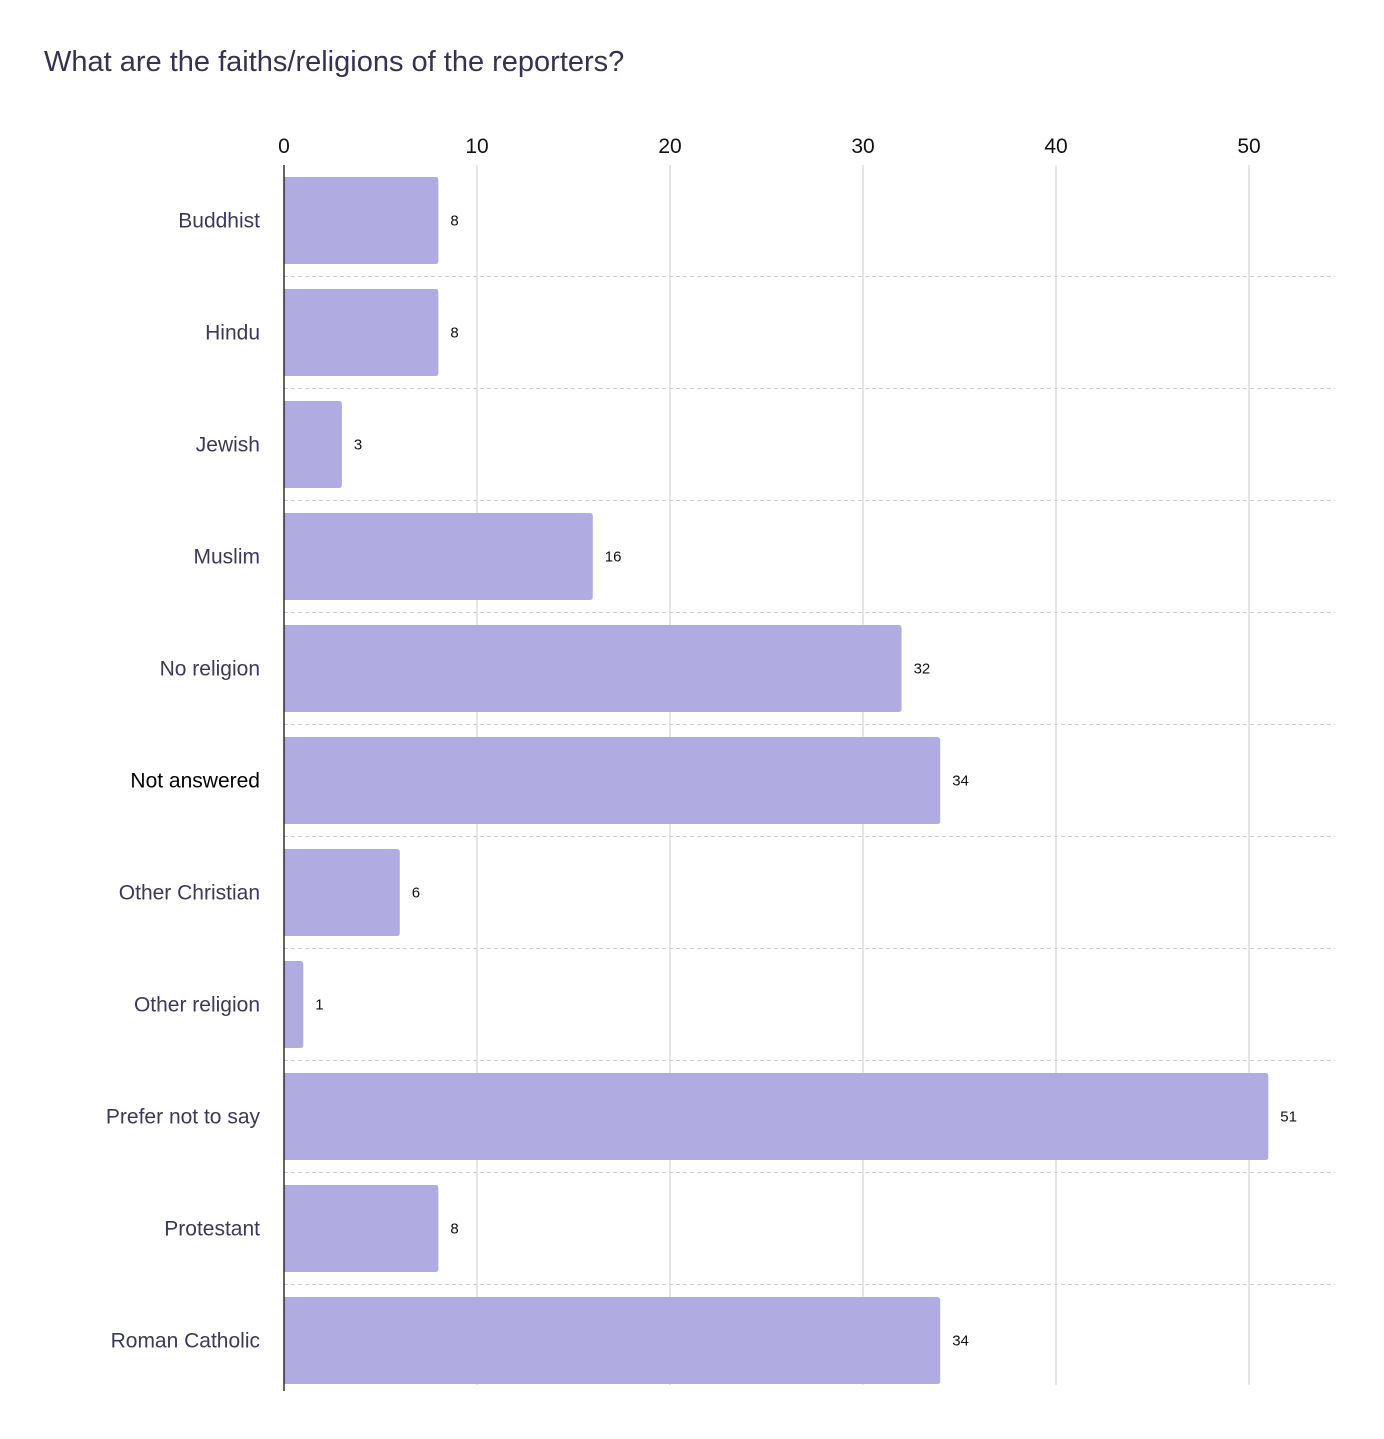 The height and width of the screenshot is (1439, 1384). Describe the element at coordinates (219, 221) in the screenshot. I see `category-label: Buddhist` at that location.